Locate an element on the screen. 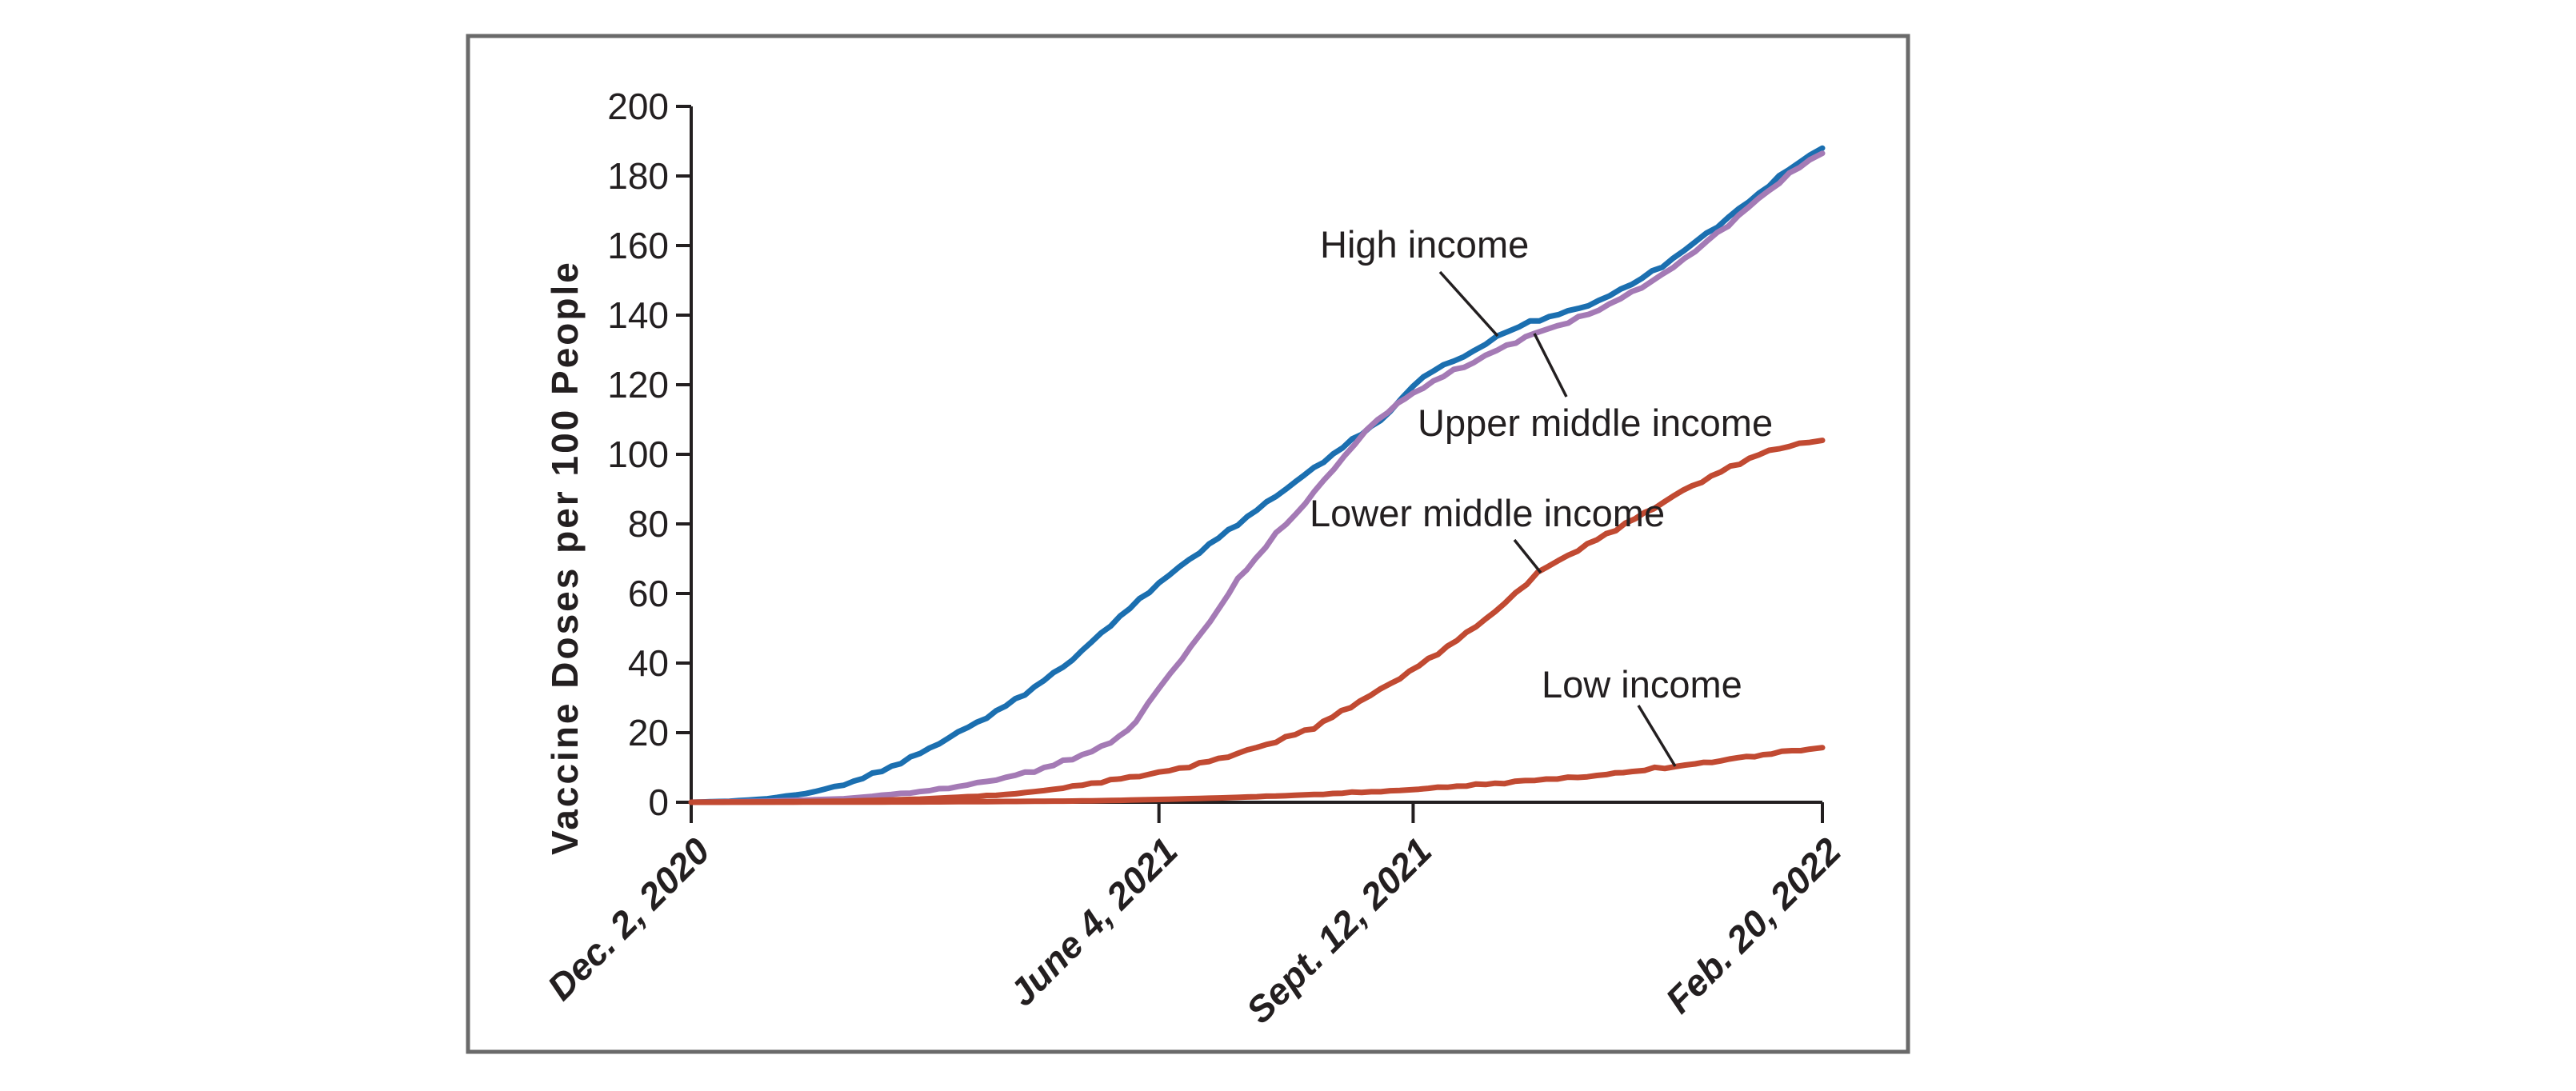 This screenshot has height=1091, width=2576. y-tick-label: 80 is located at coordinates (648, 524).